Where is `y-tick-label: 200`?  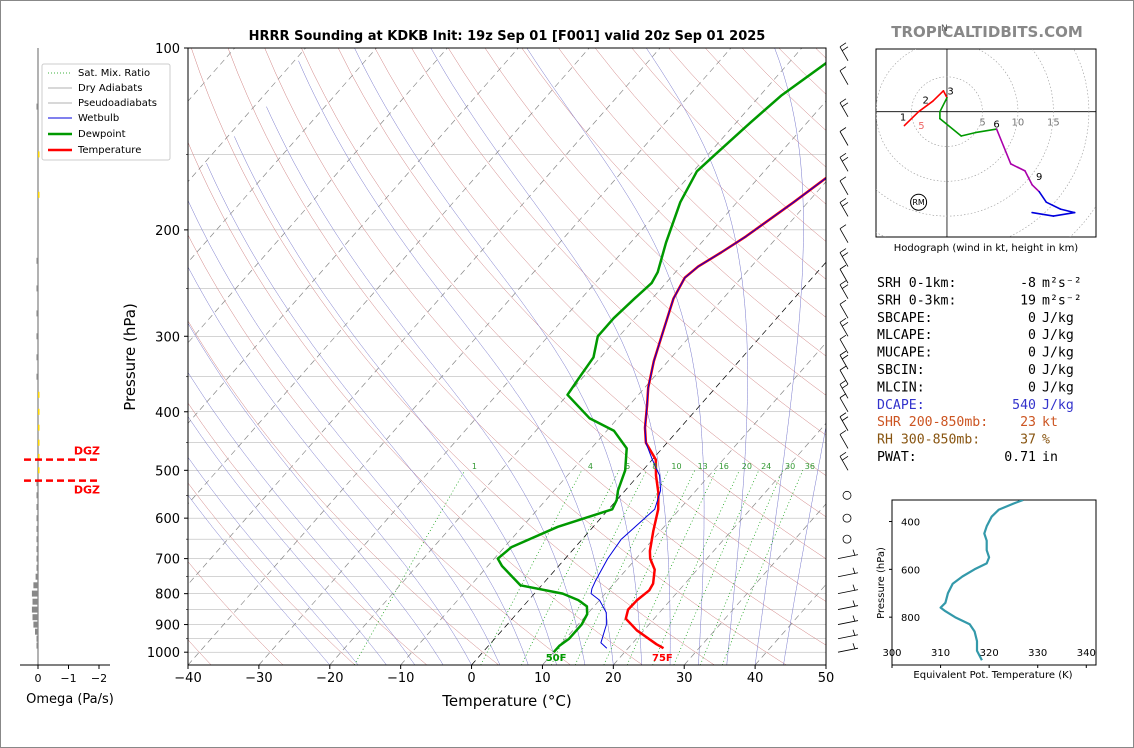
y-tick-label: 200 is located at coordinates (167, 231).